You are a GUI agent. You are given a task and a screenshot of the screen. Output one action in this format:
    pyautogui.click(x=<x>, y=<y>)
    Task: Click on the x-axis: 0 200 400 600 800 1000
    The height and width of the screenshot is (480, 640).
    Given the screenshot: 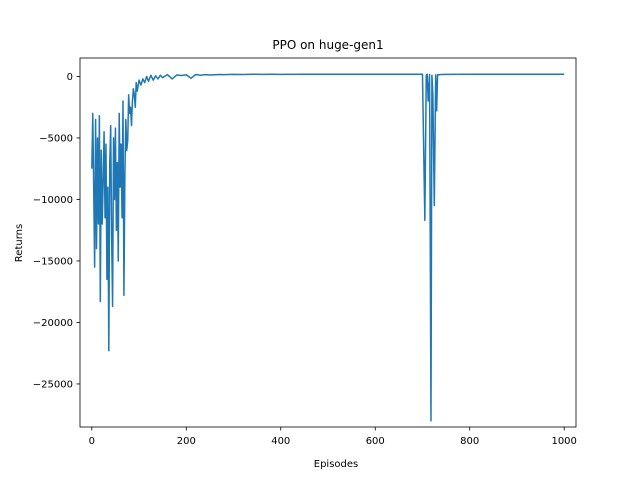 What is the action you would take?
    pyautogui.click(x=333, y=437)
    